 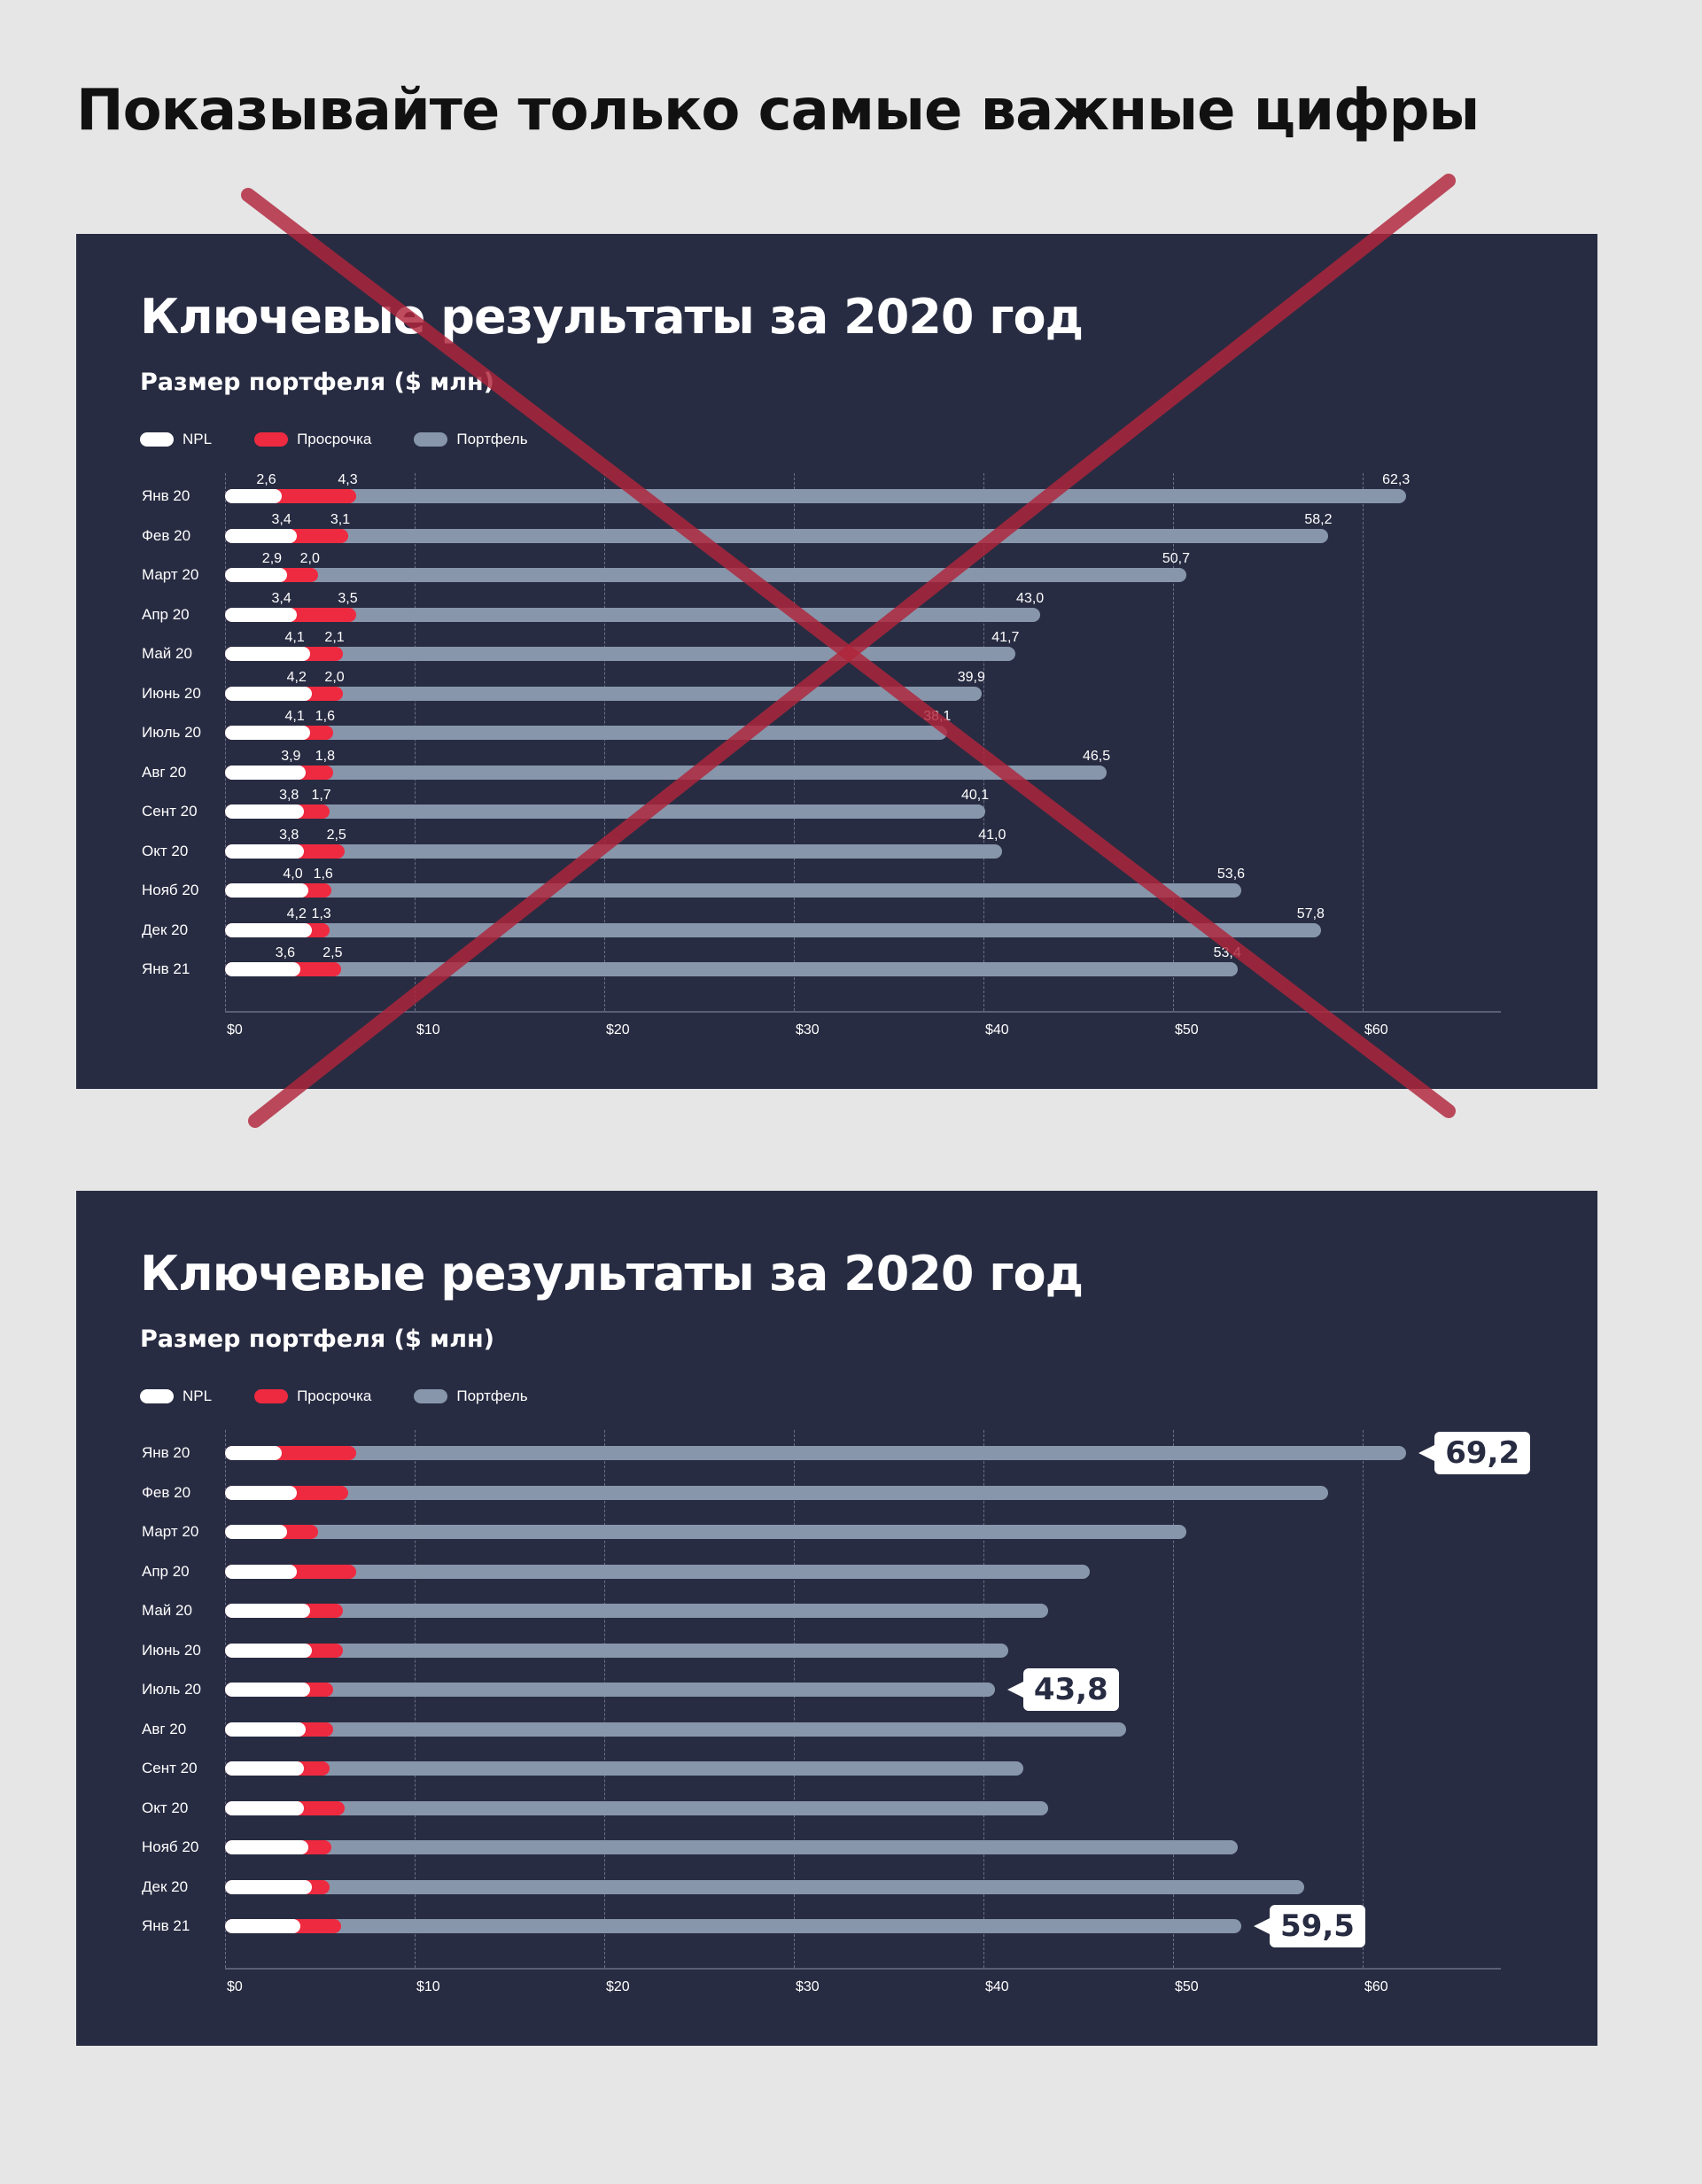 What do you see at coordinates (1030, 598) in the screenshot?
I see `portfolio-value-label: 43,0` at bounding box center [1030, 598].